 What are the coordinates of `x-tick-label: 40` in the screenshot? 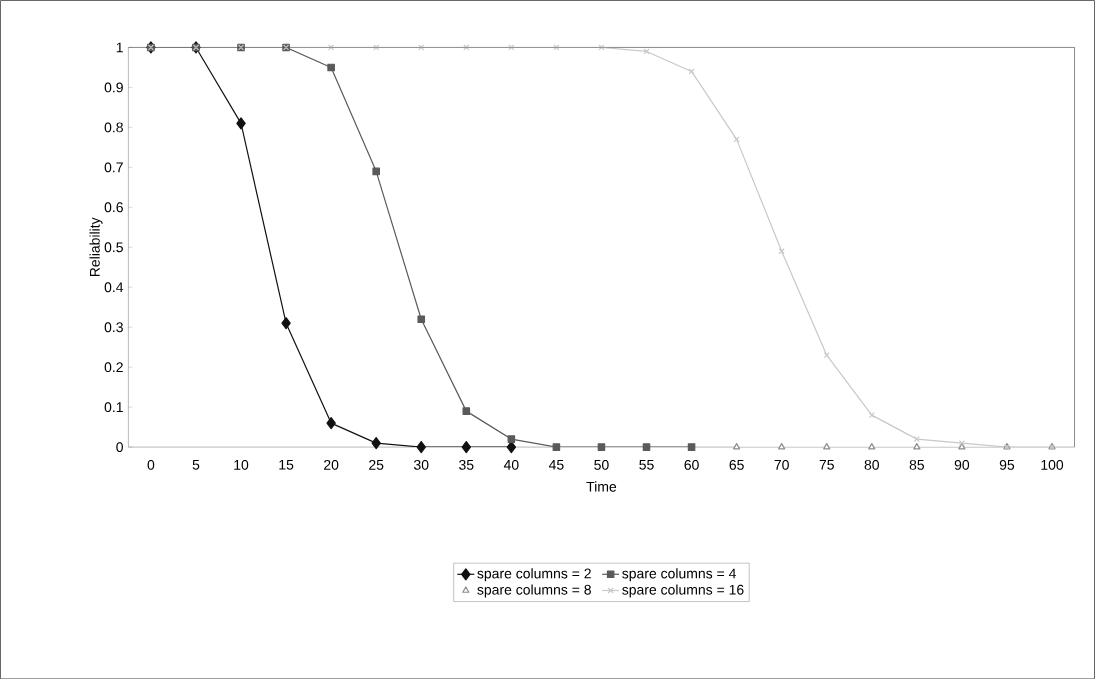 It's located at (511, 464).